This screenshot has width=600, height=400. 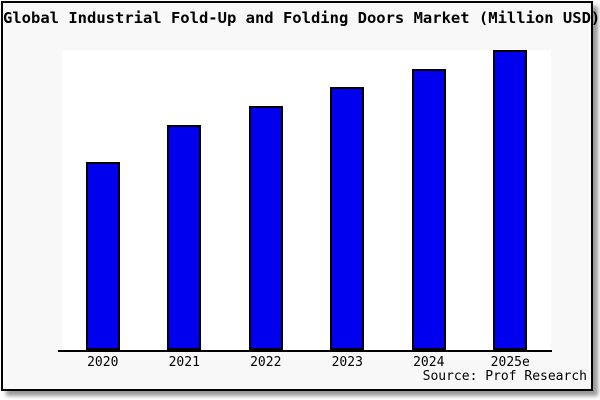 What do you see at coordinates (428, 209) in the screenshot?
I see `bar-2024` at bounding box center [428, 209].